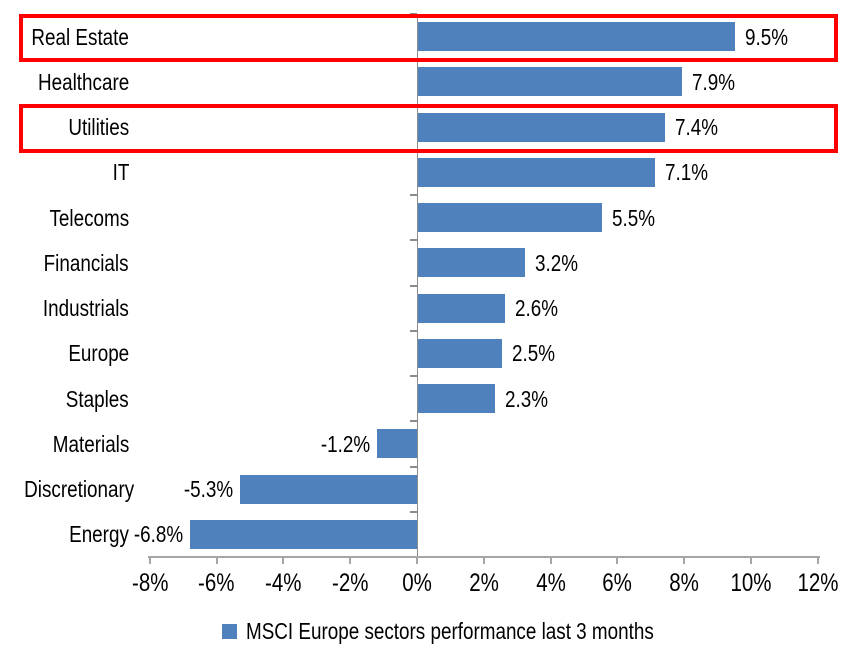 The image size is (852, 651). I want to click on category-label-discretionary: Discretionary, so click(79, 489).